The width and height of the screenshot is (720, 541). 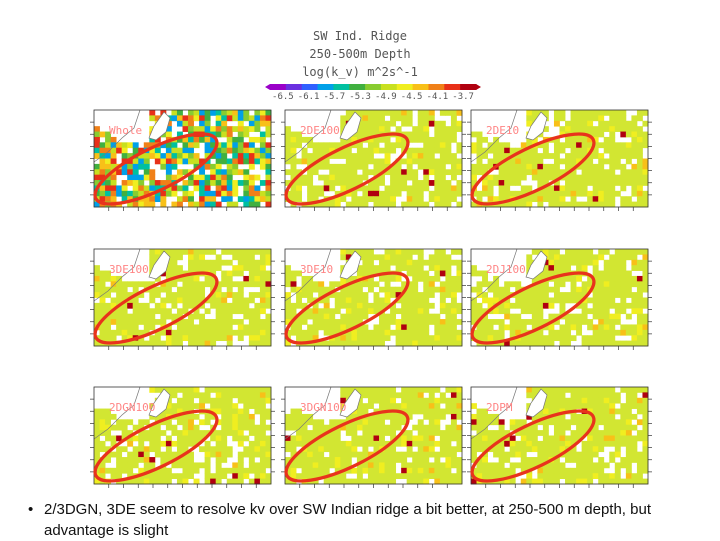 What do you see at coordinates (386, 96) in the screenshot?
I see `colorbar-tick-label: -4.9` at bounding box center [386, 96].